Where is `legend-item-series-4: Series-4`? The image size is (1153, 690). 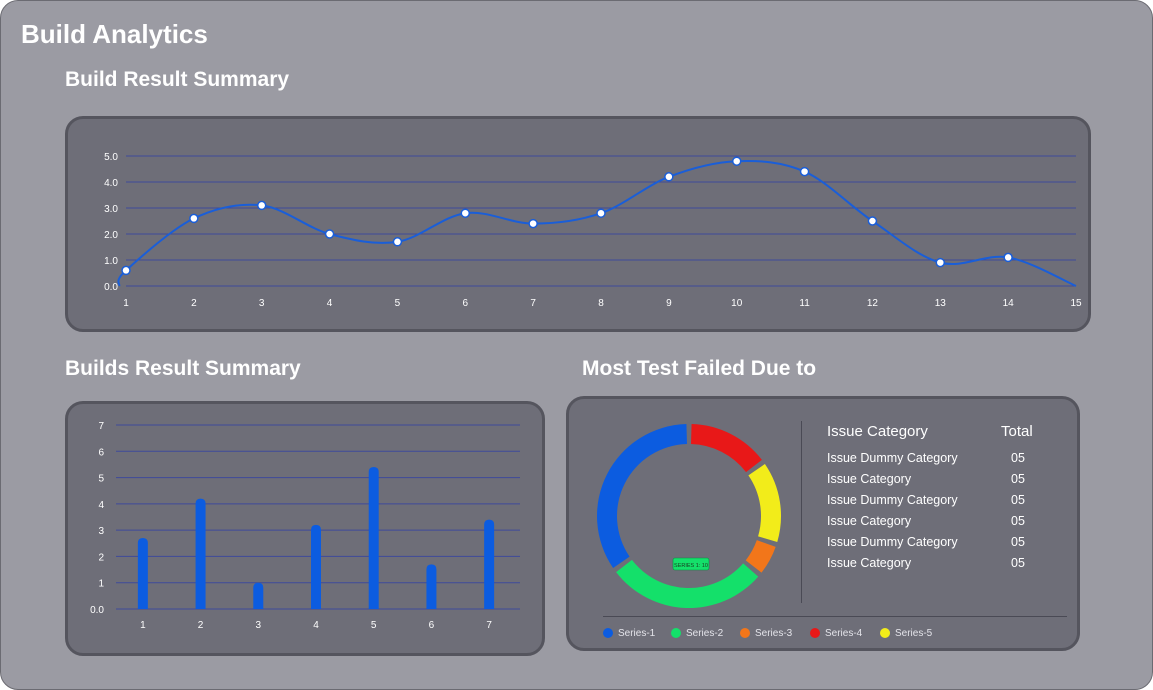 legend-item-series-4: Series-4 is located at coordinates (836, 636).